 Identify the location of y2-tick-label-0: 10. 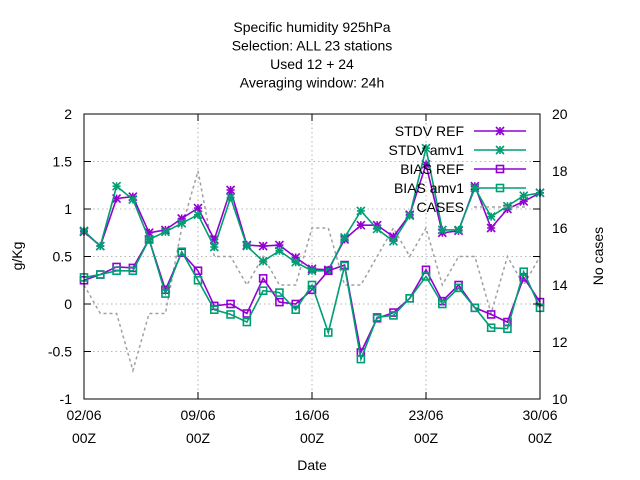
(560, 399).